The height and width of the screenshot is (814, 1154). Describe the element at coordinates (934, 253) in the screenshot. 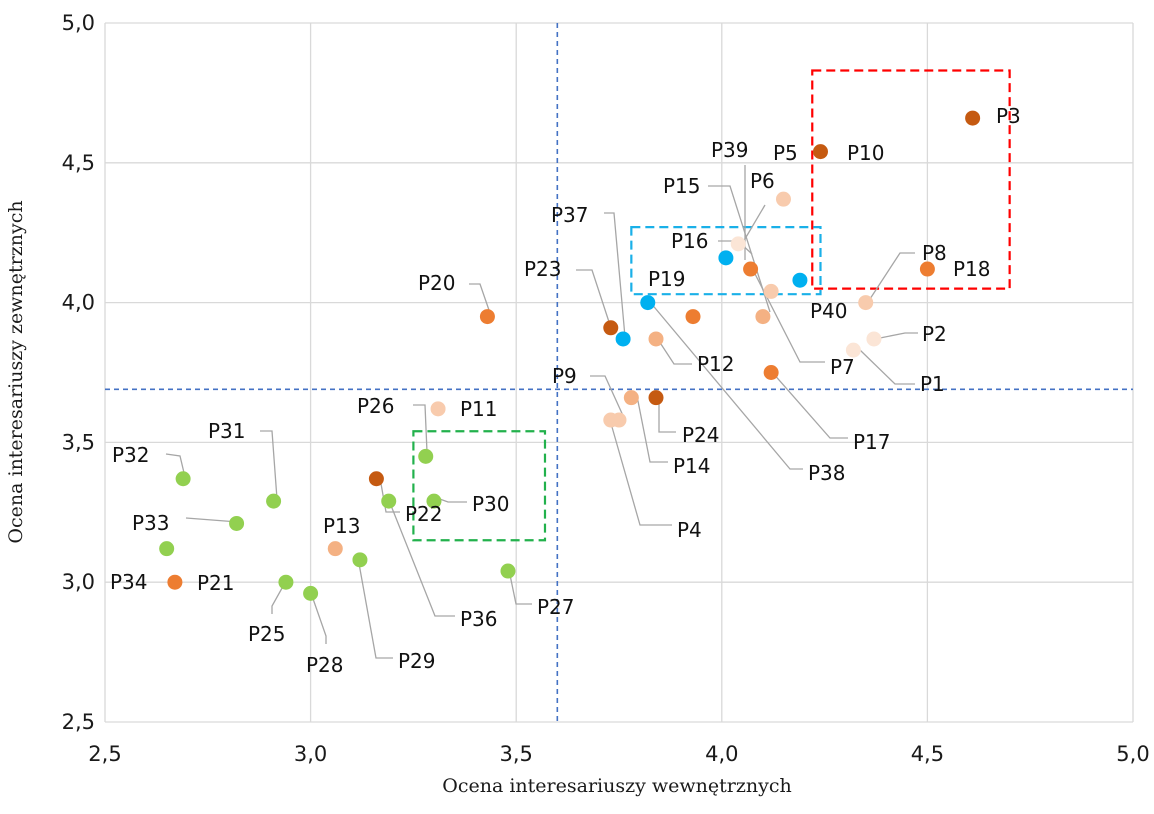

I see `point-label: P8` at that location.